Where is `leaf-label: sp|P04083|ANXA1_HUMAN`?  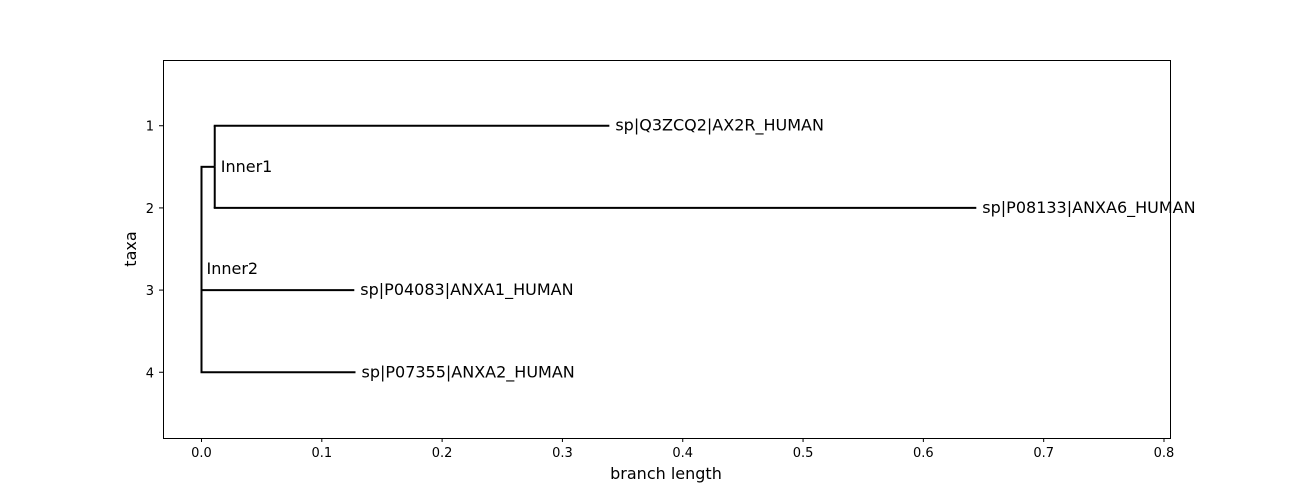 leaf-label: sp|P04083|ANXA1_HUMAN is located at coordinates (466, 290).